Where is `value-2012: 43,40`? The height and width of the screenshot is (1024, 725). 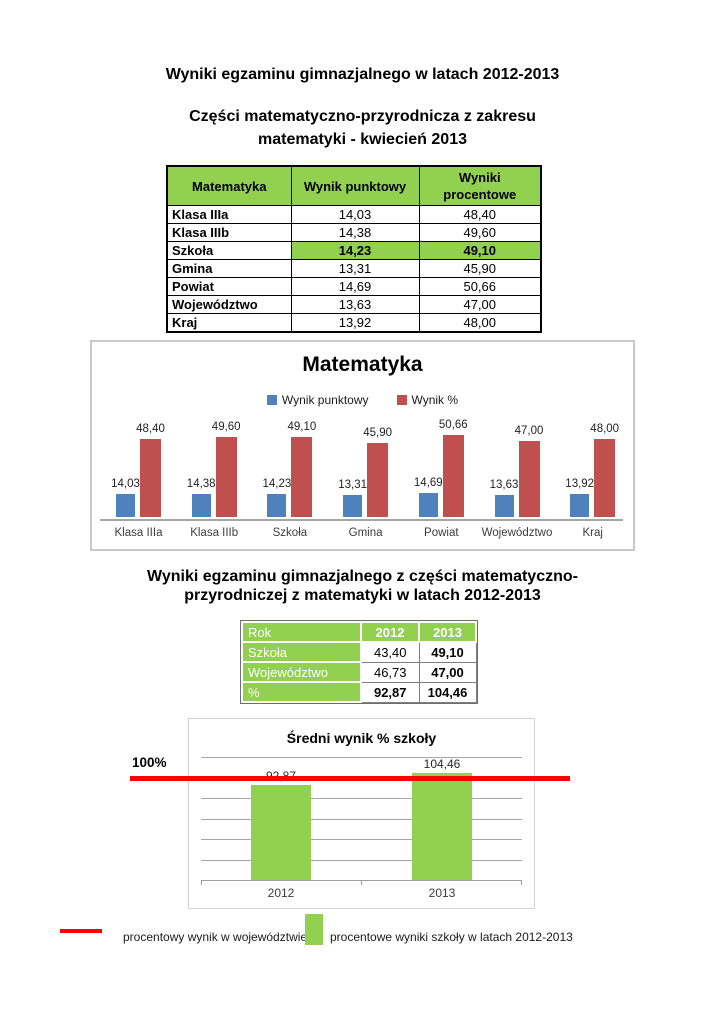 value-2012: 43,40 is located at coordinates (390, 652).